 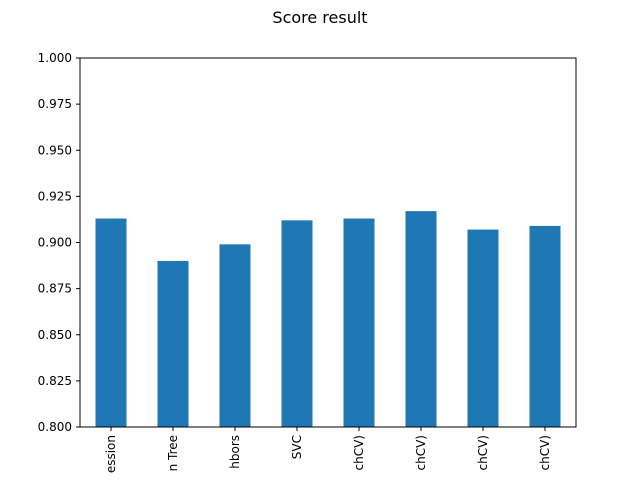 I want to click on y-tick-label: 1.000, so click(x=55, y=58).